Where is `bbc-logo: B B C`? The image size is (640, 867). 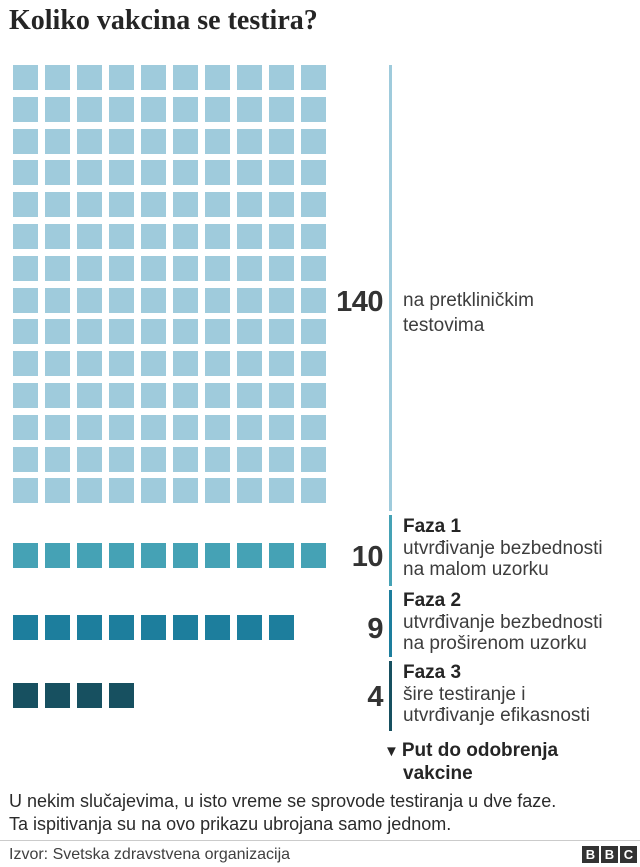
bbc-logo: B B C is located at coordinates (609, 854).